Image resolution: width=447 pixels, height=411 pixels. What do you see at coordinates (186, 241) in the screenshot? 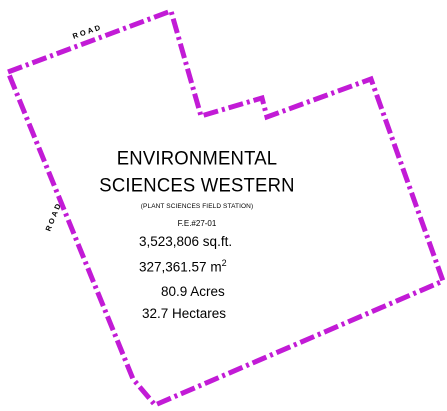
I see `area-square-feet: 3,523,806 sq.ft.` at bounding box center [186, 241].